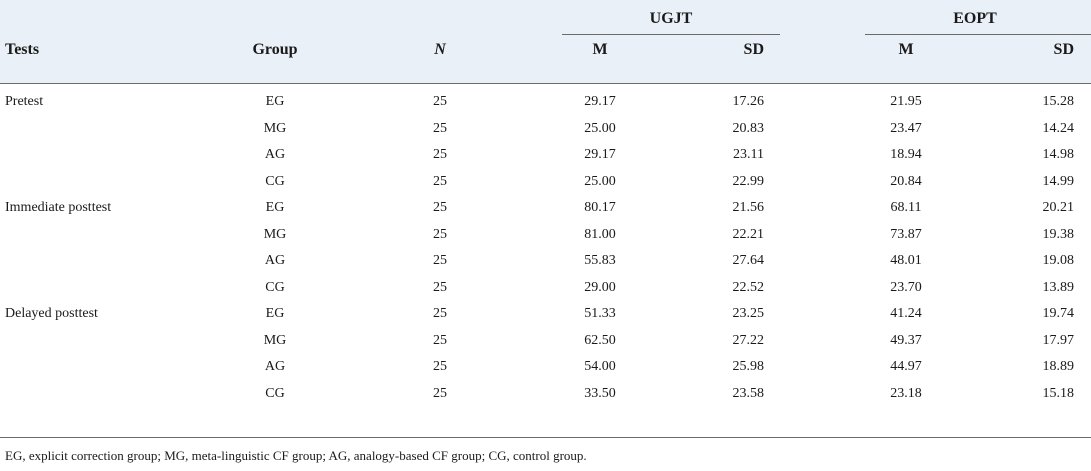 The height and width of the screenshot is (471, 1091). Describe the element at coordinates (671, 34) in the screenshot. I see `ugjt-group-rule` at that location.